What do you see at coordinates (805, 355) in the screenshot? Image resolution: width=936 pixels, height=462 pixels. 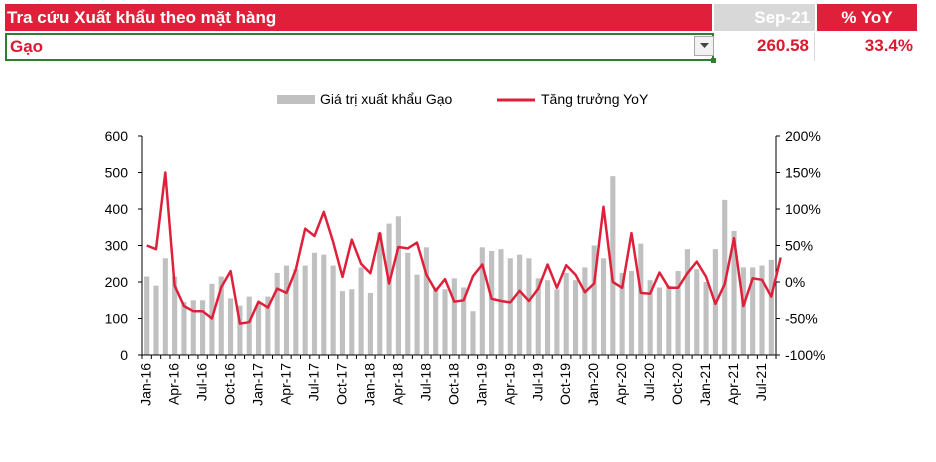 I see `y-right-tick-label: -100%` at bounding box center [805, 355].